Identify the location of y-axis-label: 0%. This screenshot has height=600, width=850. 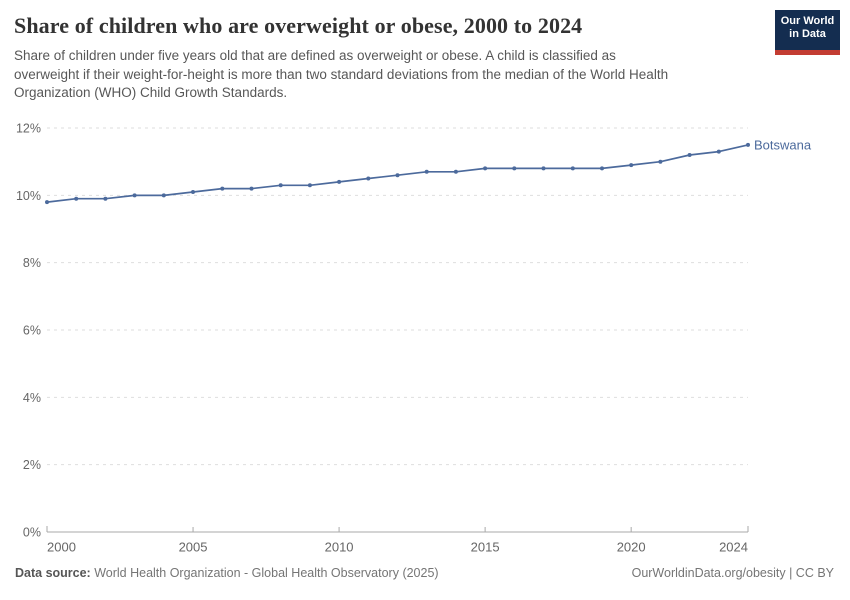
(32, 533).